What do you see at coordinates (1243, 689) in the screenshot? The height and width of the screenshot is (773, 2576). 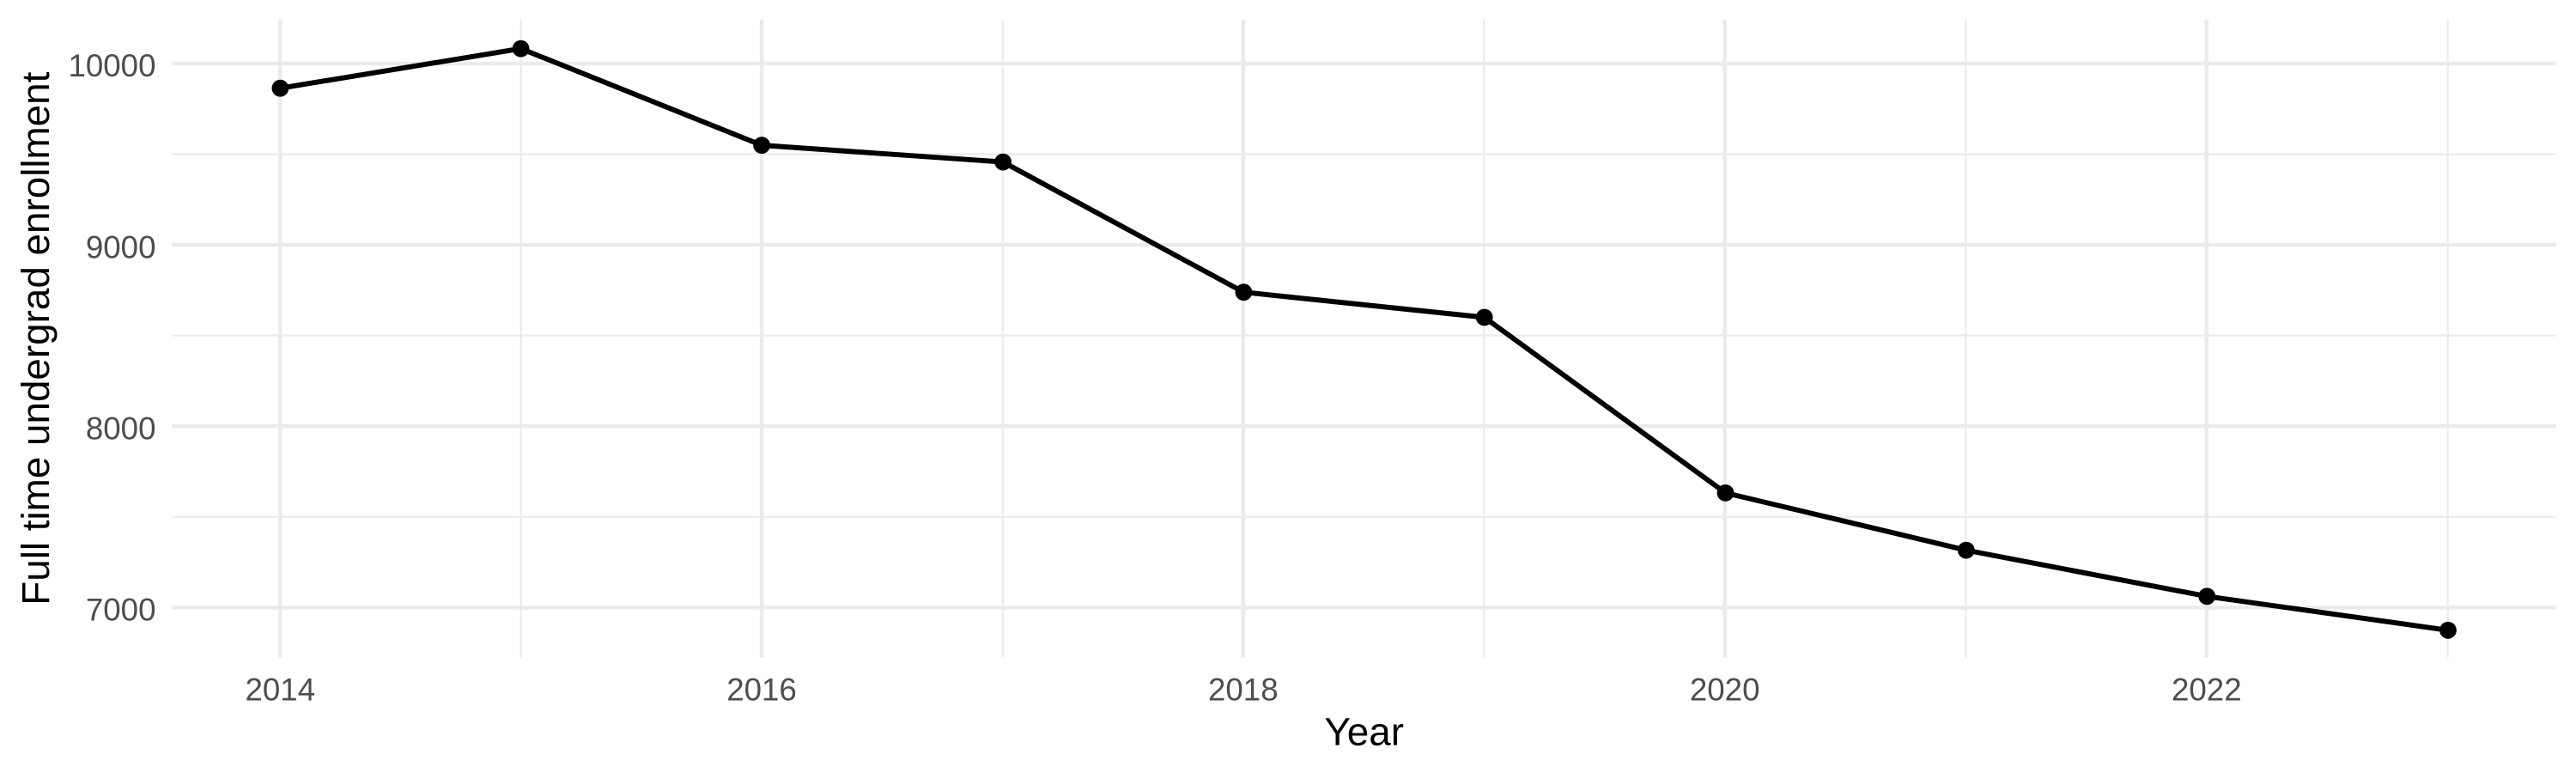 I see `svg-text: 2018` at bounding box center [1243, 689].